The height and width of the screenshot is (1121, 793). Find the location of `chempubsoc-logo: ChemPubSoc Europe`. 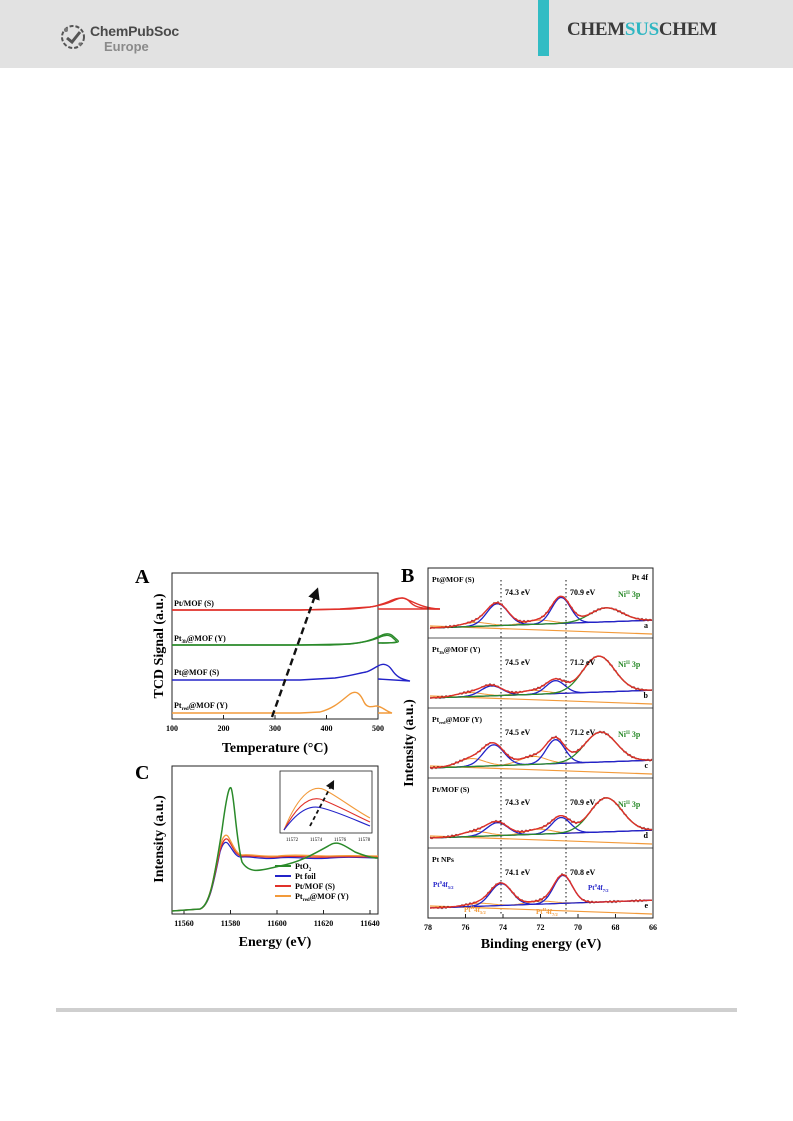

chempubsoc-logo: ChemPubSoc Europe is located at coordinates (130, 38).